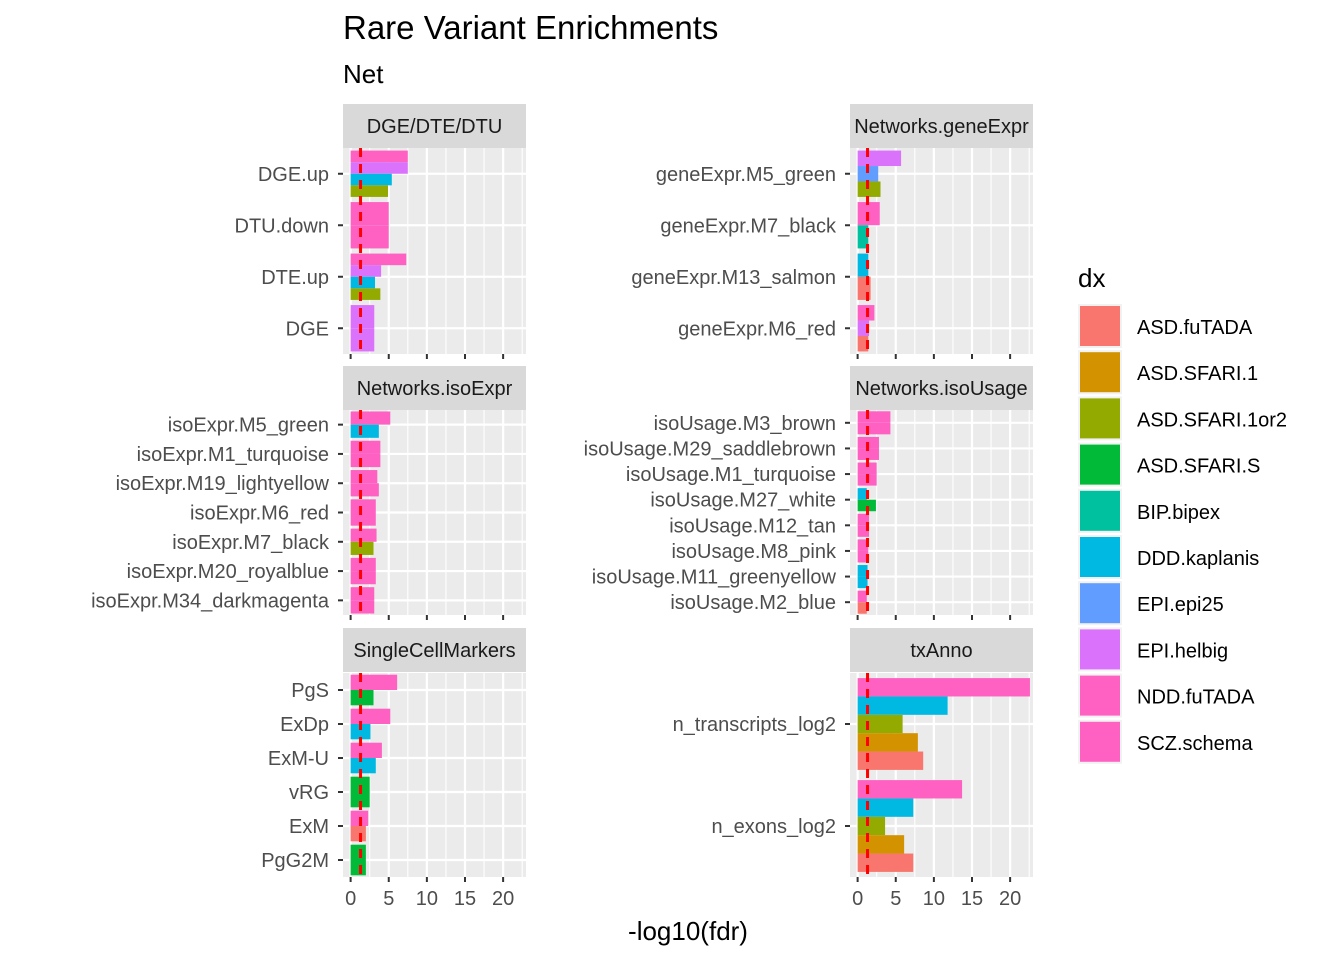  I want to click on chart-subtitle: Net, so click(363, 74).